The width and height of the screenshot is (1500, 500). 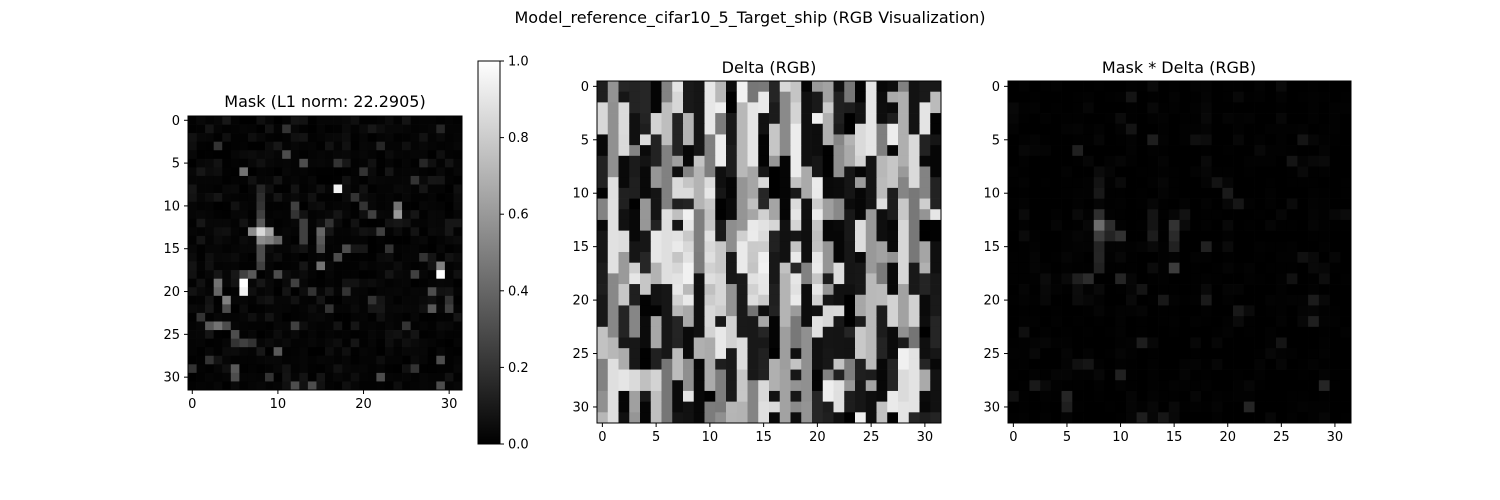 What do you see at coordinates (710, 437) in the screenshot?
I see `delta-xtick-label: 10` at bounding box center [710, 437].